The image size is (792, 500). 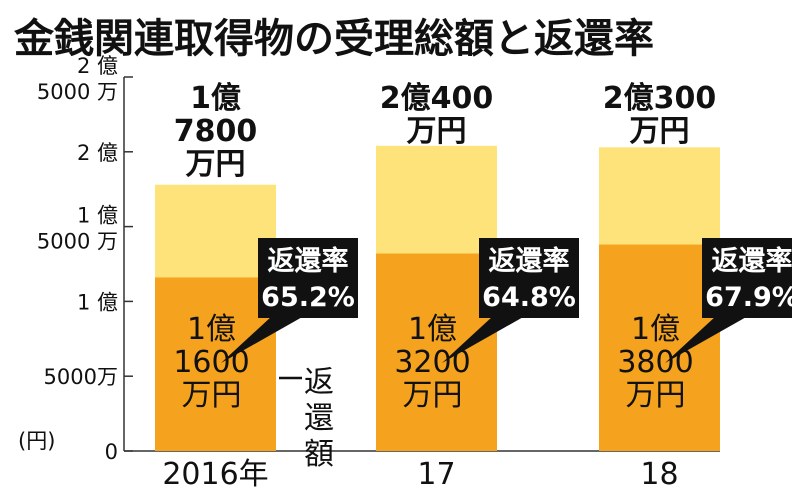 I want to click on returned-label-2-line-0: 1億, so click(x=655, y=329).